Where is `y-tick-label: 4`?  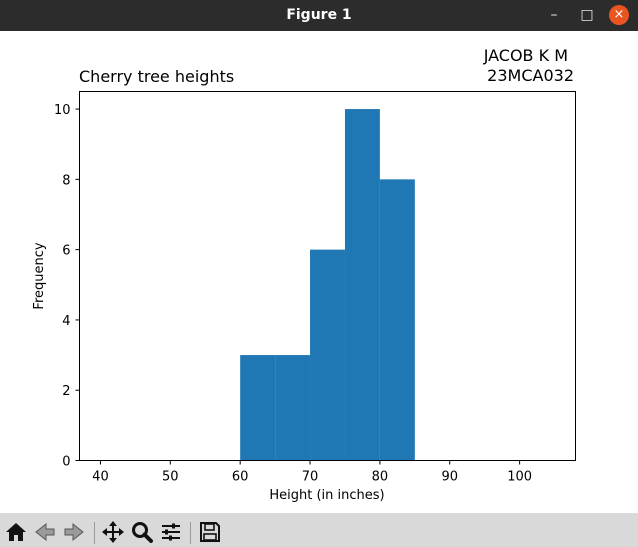
y-tick-label: 4 is located at coordinates (66, 321).